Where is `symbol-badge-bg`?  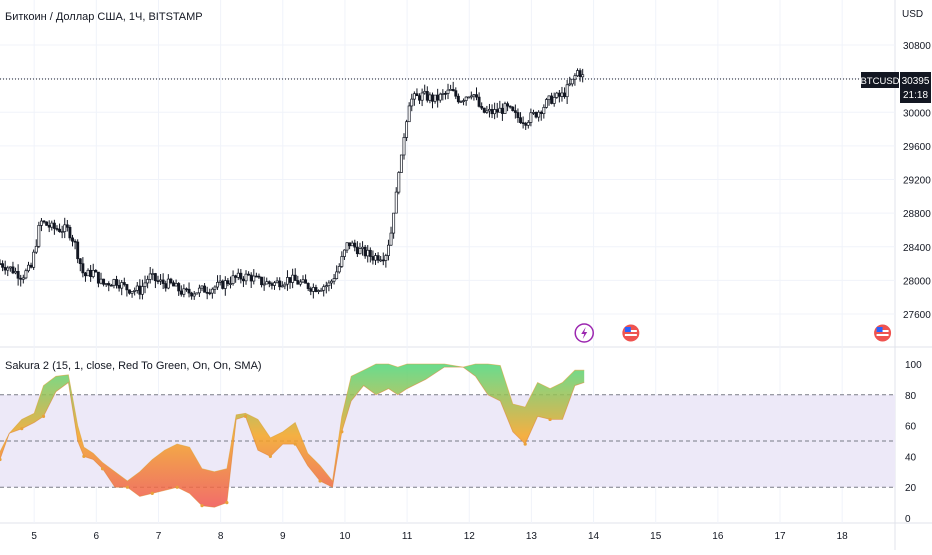
symbol-badge-bg is located at coordinates (880, 80).